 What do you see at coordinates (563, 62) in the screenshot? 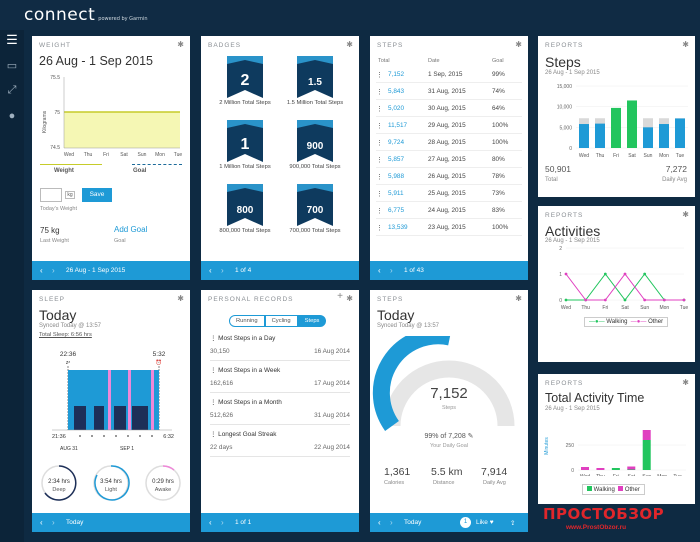
I see `card-title: Steps` at bounding box center [563, 62].